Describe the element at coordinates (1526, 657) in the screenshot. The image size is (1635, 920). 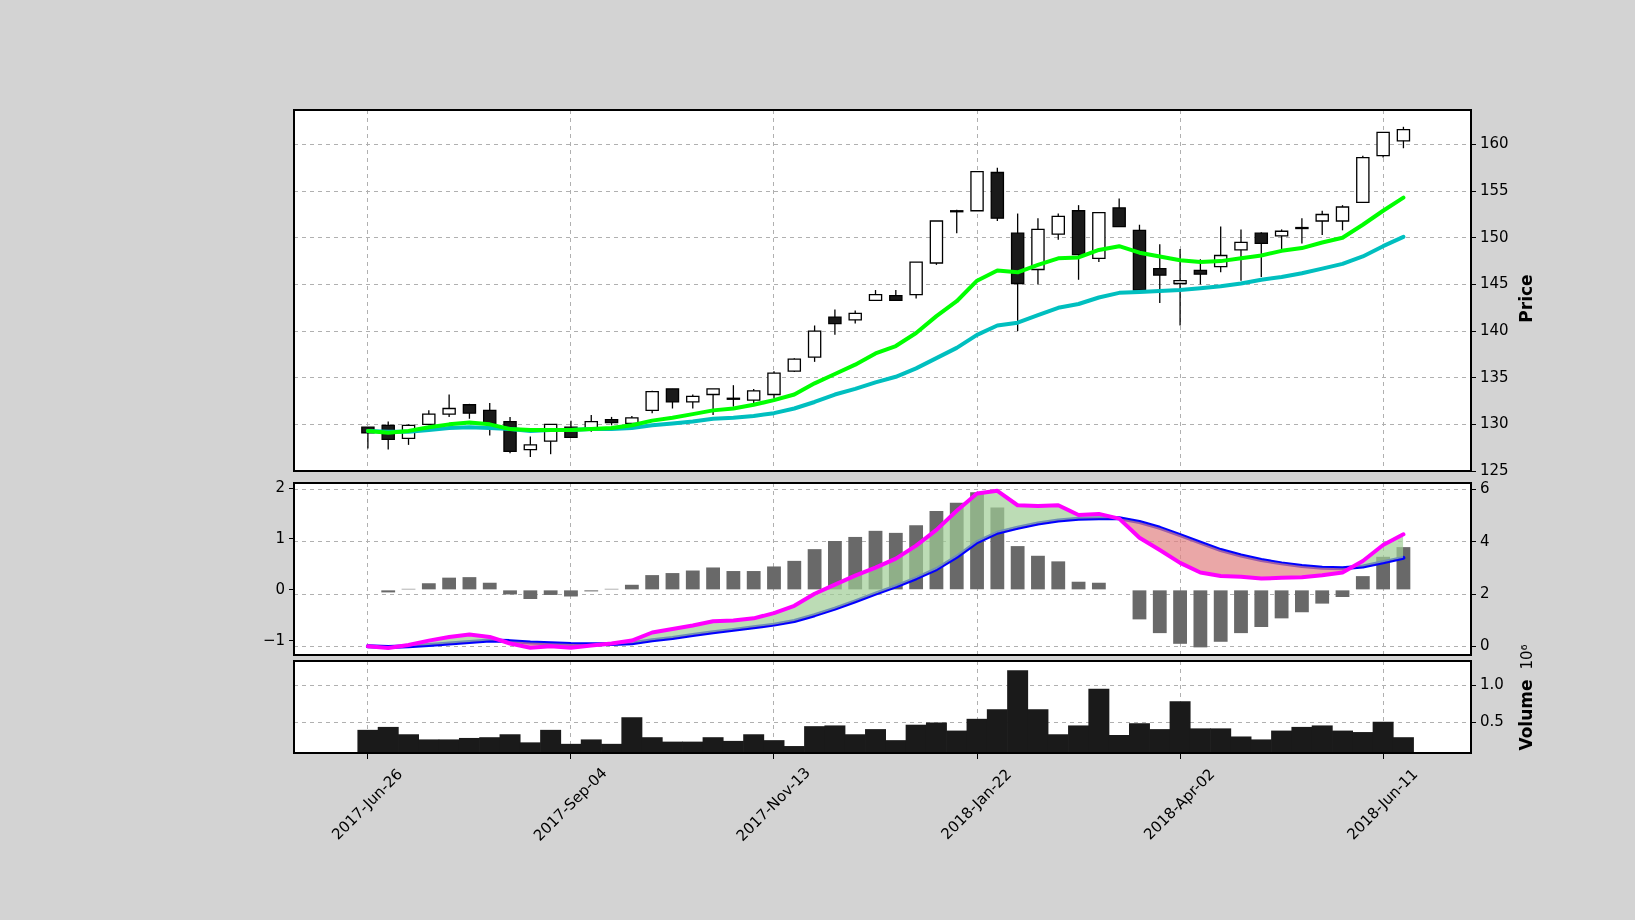
I see `text: 10⁶` at that location.